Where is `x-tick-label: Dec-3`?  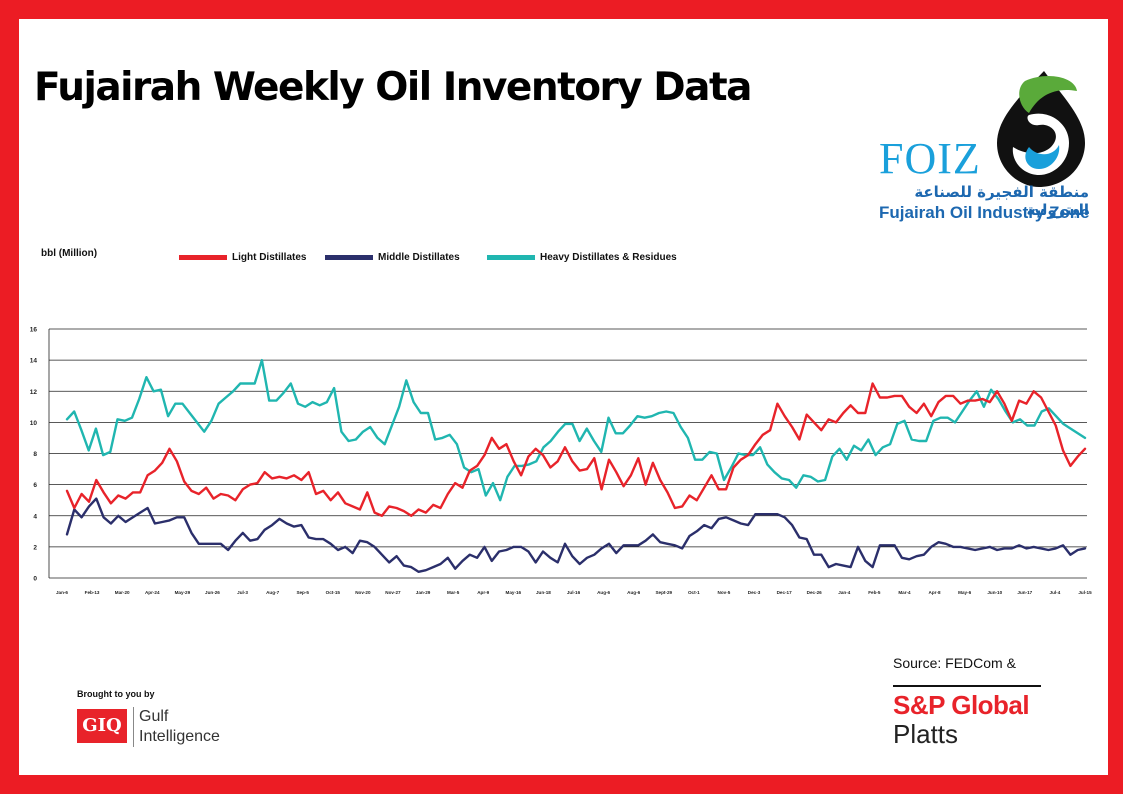
x-tick-label: Dec-3 is located at coordinates (754, 592).